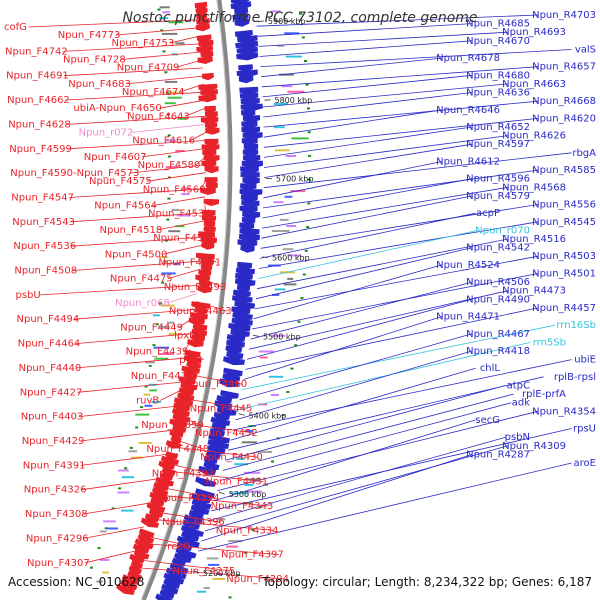 Image resolution: width=600 pixels, height=600 pixels. I want to click on left-gene-label: Npun_F4460, so click(216, 384).